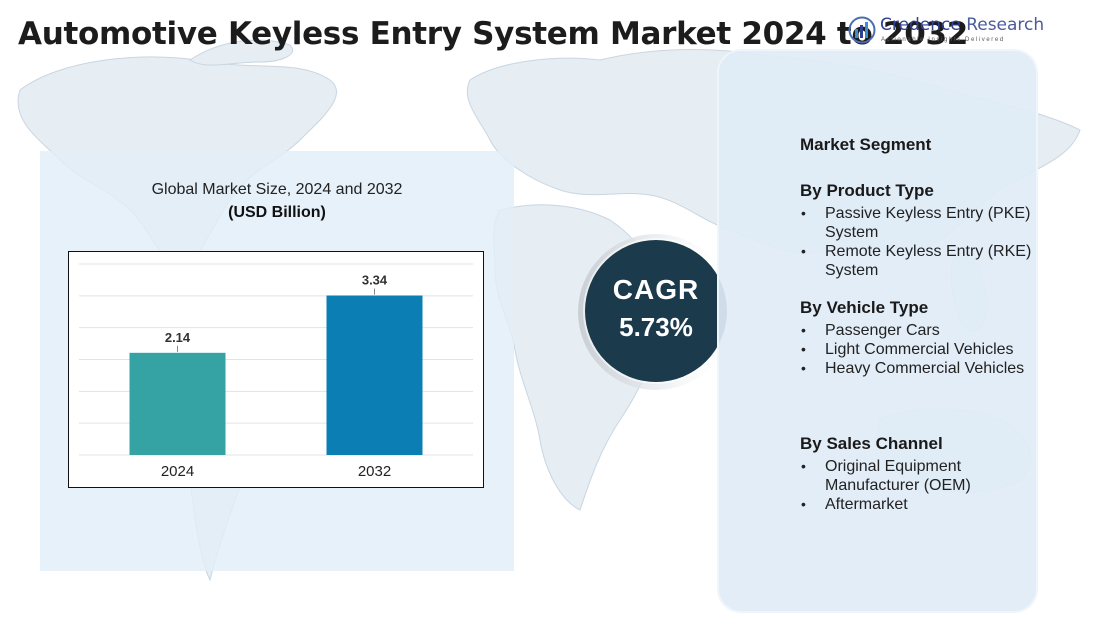 This screenshot has height=618, width=1106. What do you see at coordinates (962, 25) in the screenshot?
I see `logo-name: Credence Research` at bounding box center [962, 25].